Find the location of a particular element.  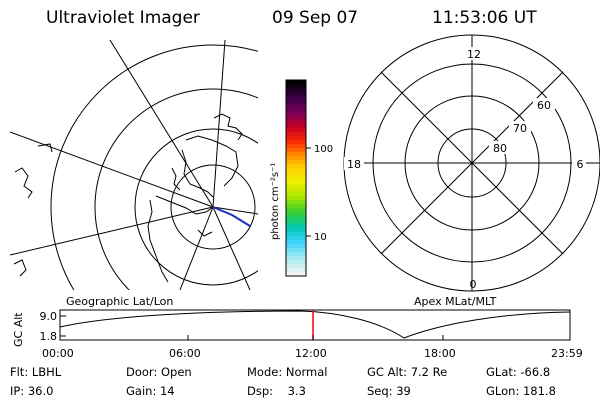

mlt-label-12: 12 is located at coordinates (474, 54).